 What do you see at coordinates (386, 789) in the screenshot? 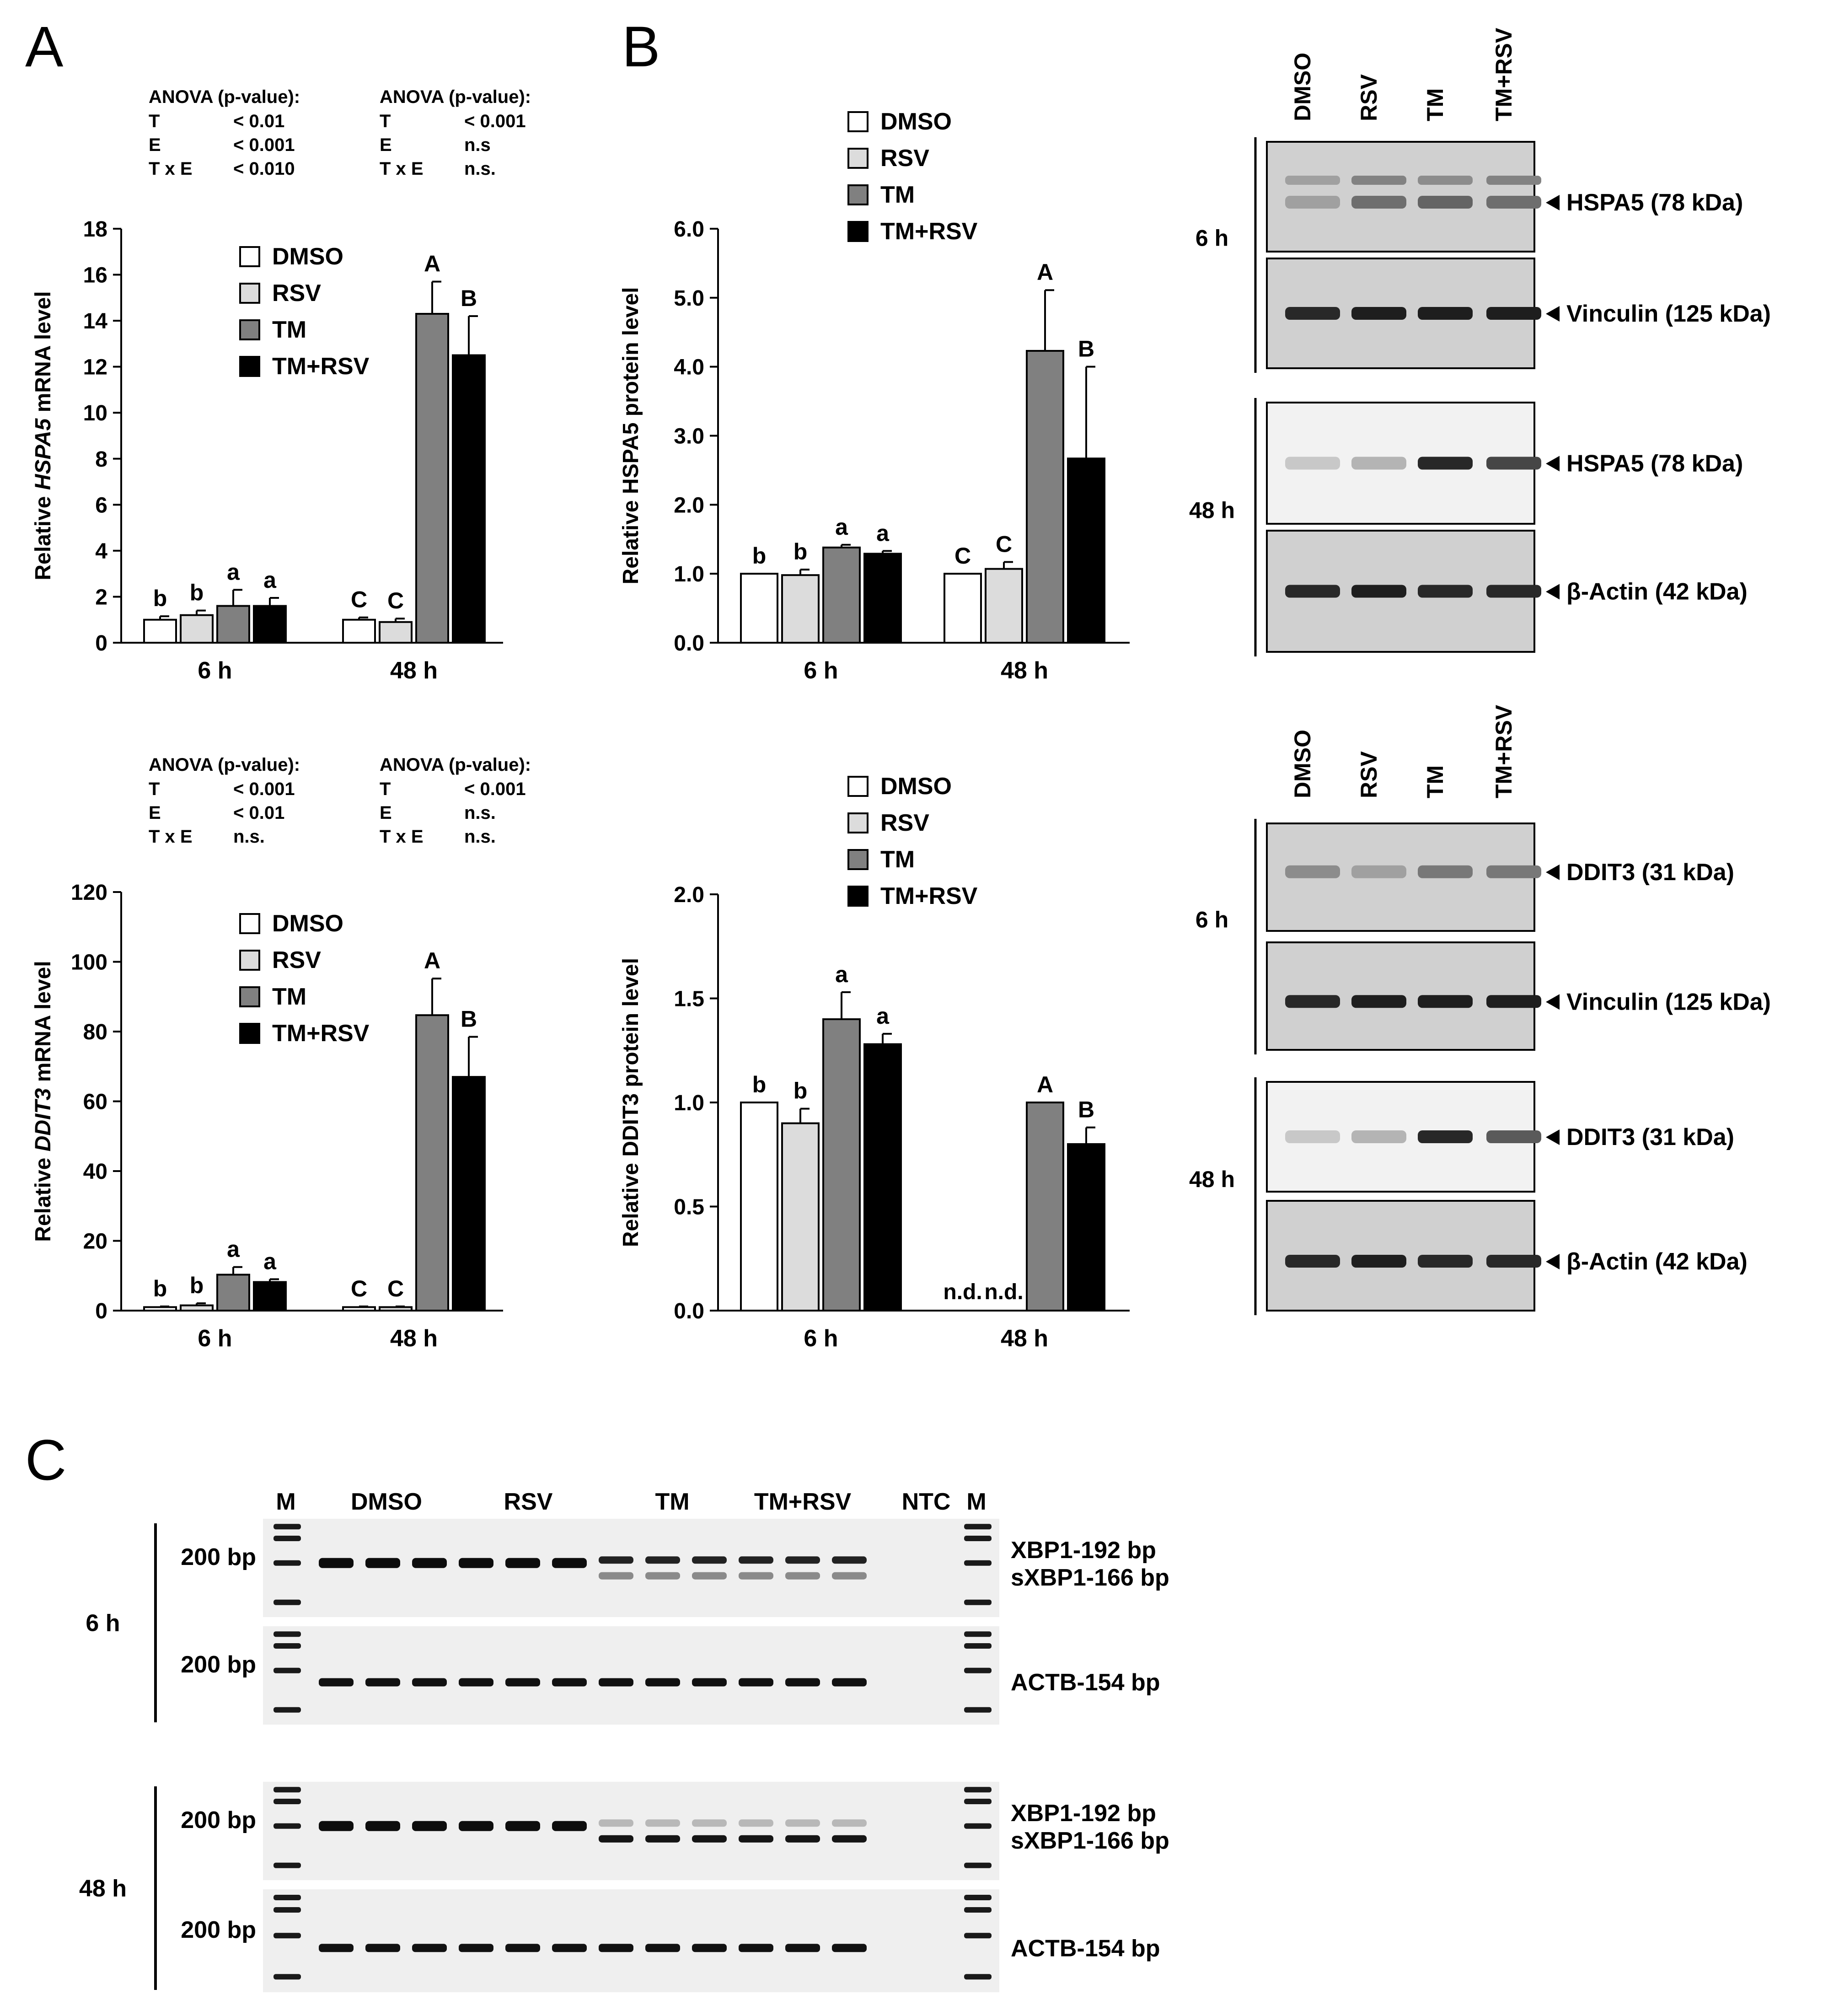
I see `anova-term: T` at bounding box center [386, 789].